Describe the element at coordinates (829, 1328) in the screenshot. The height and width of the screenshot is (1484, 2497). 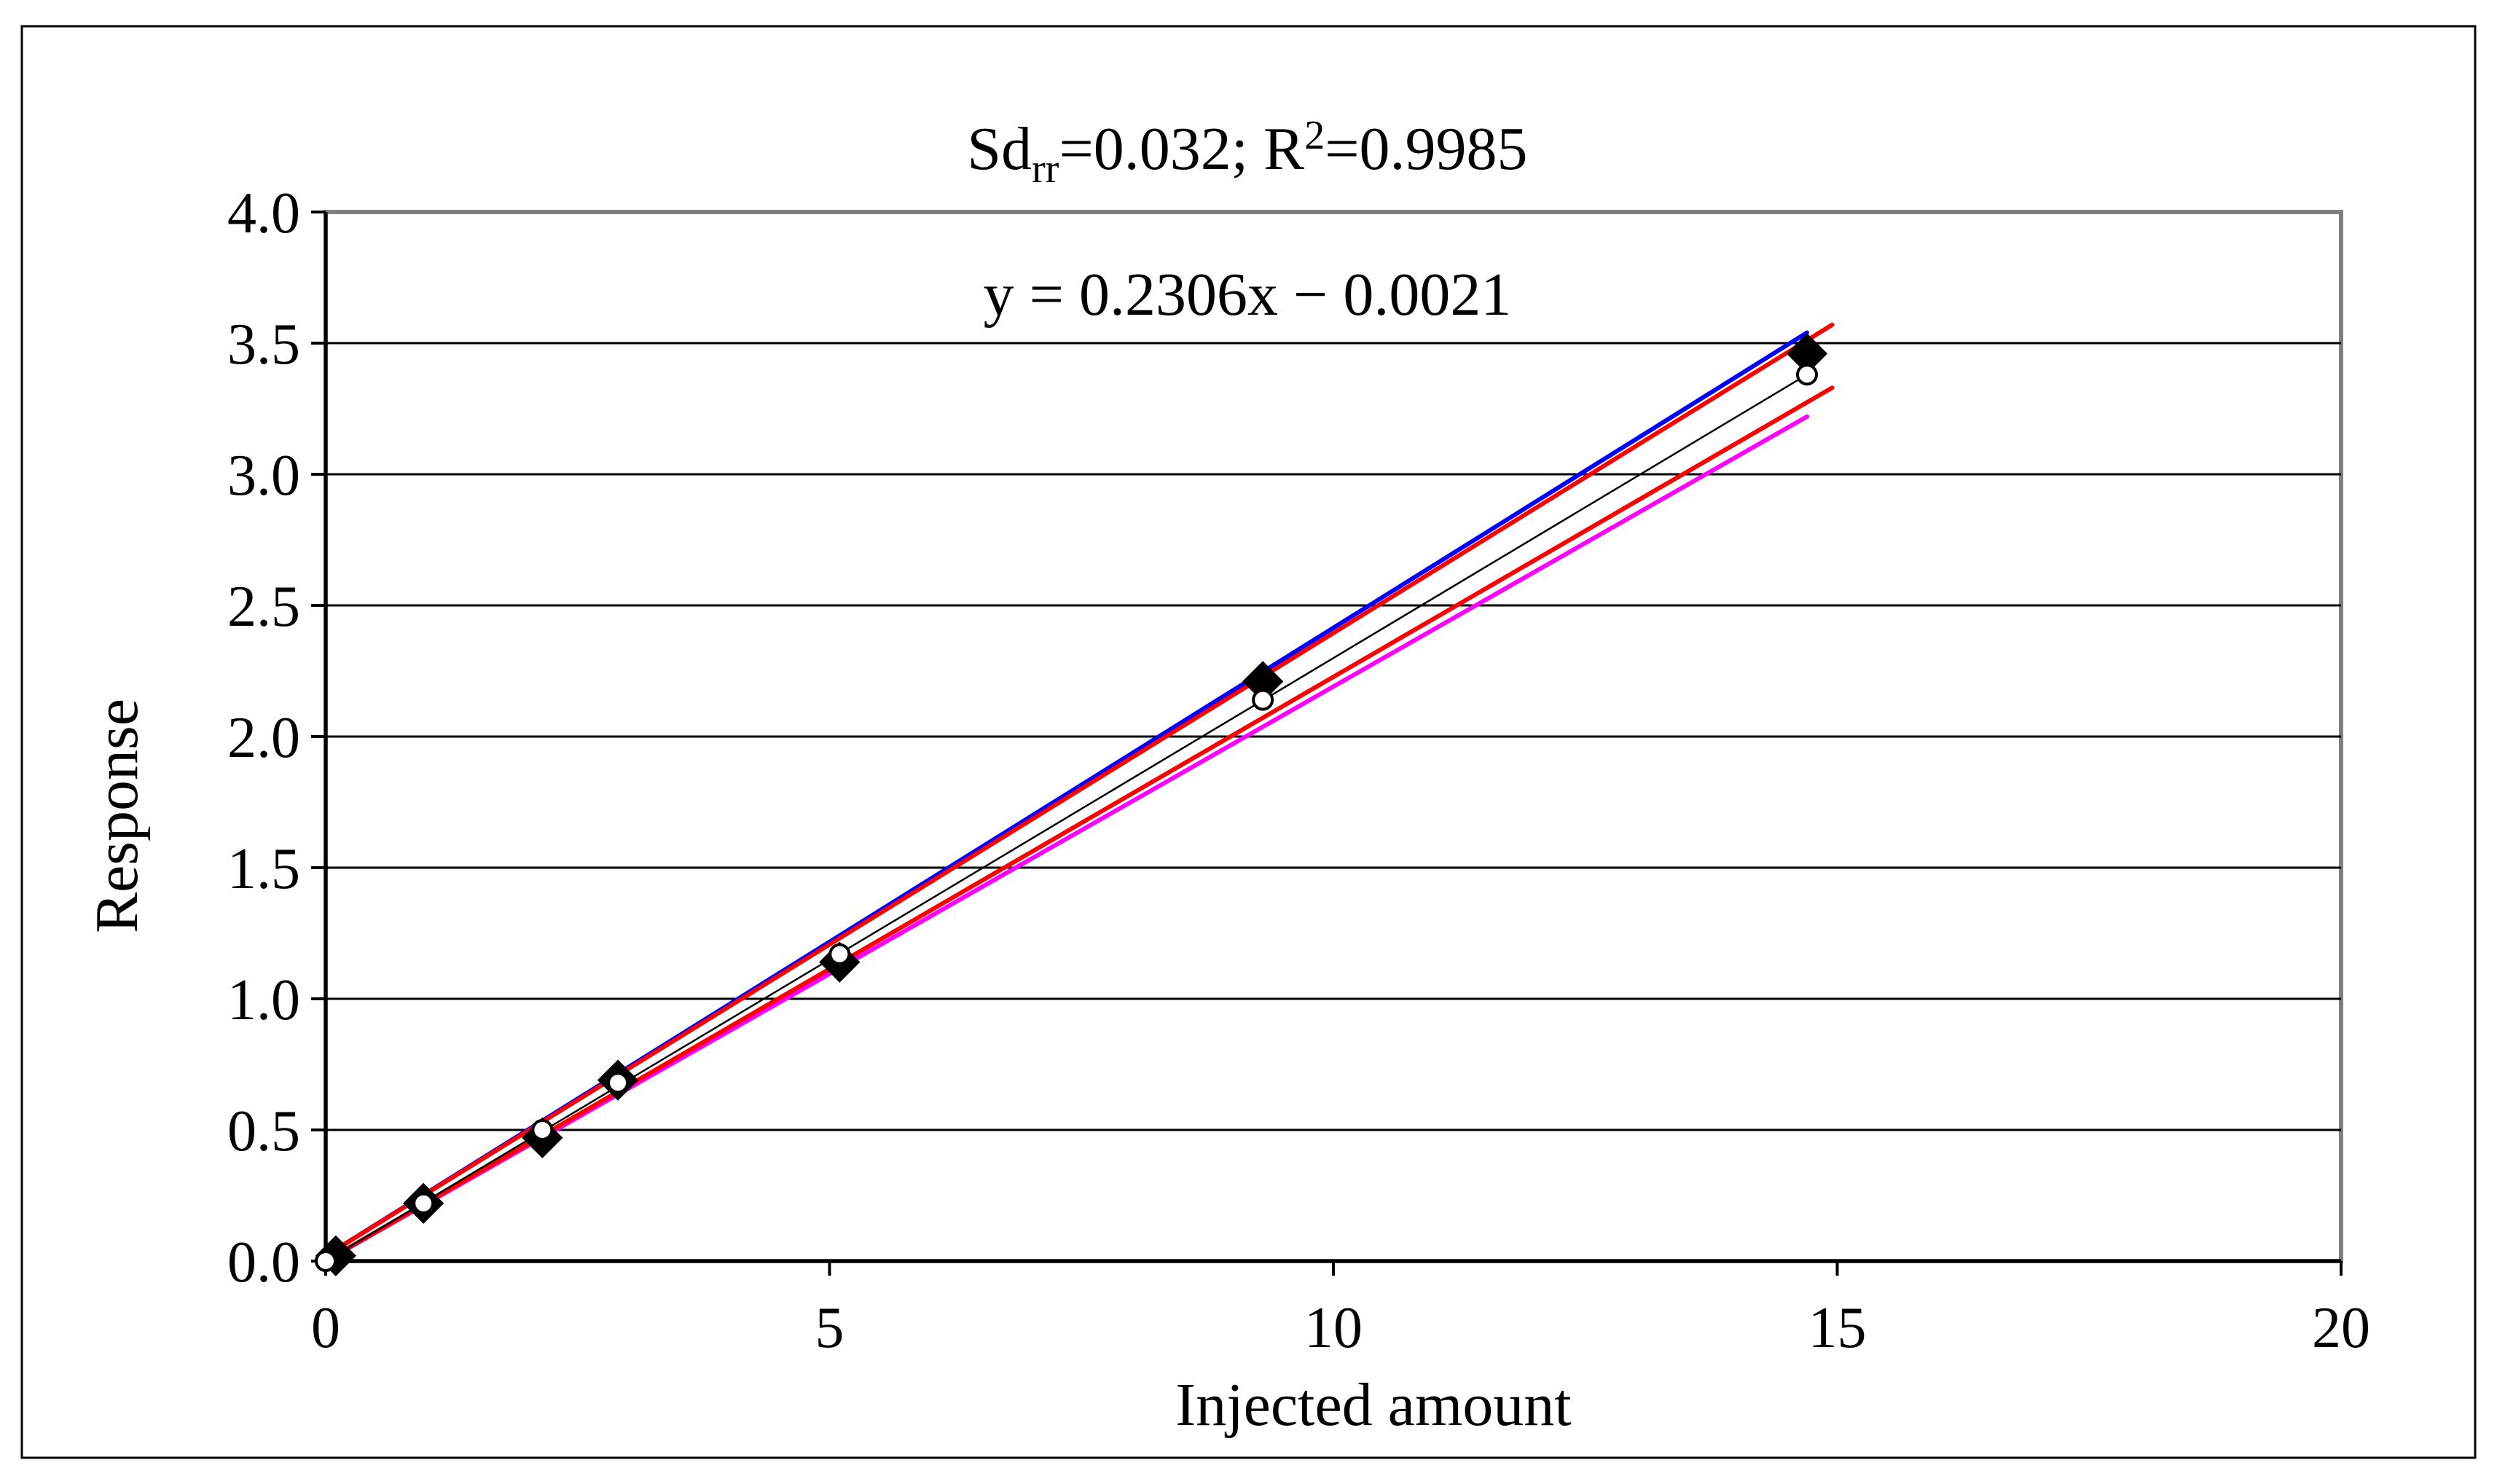
I see `x-tick-label: 5` at that location.